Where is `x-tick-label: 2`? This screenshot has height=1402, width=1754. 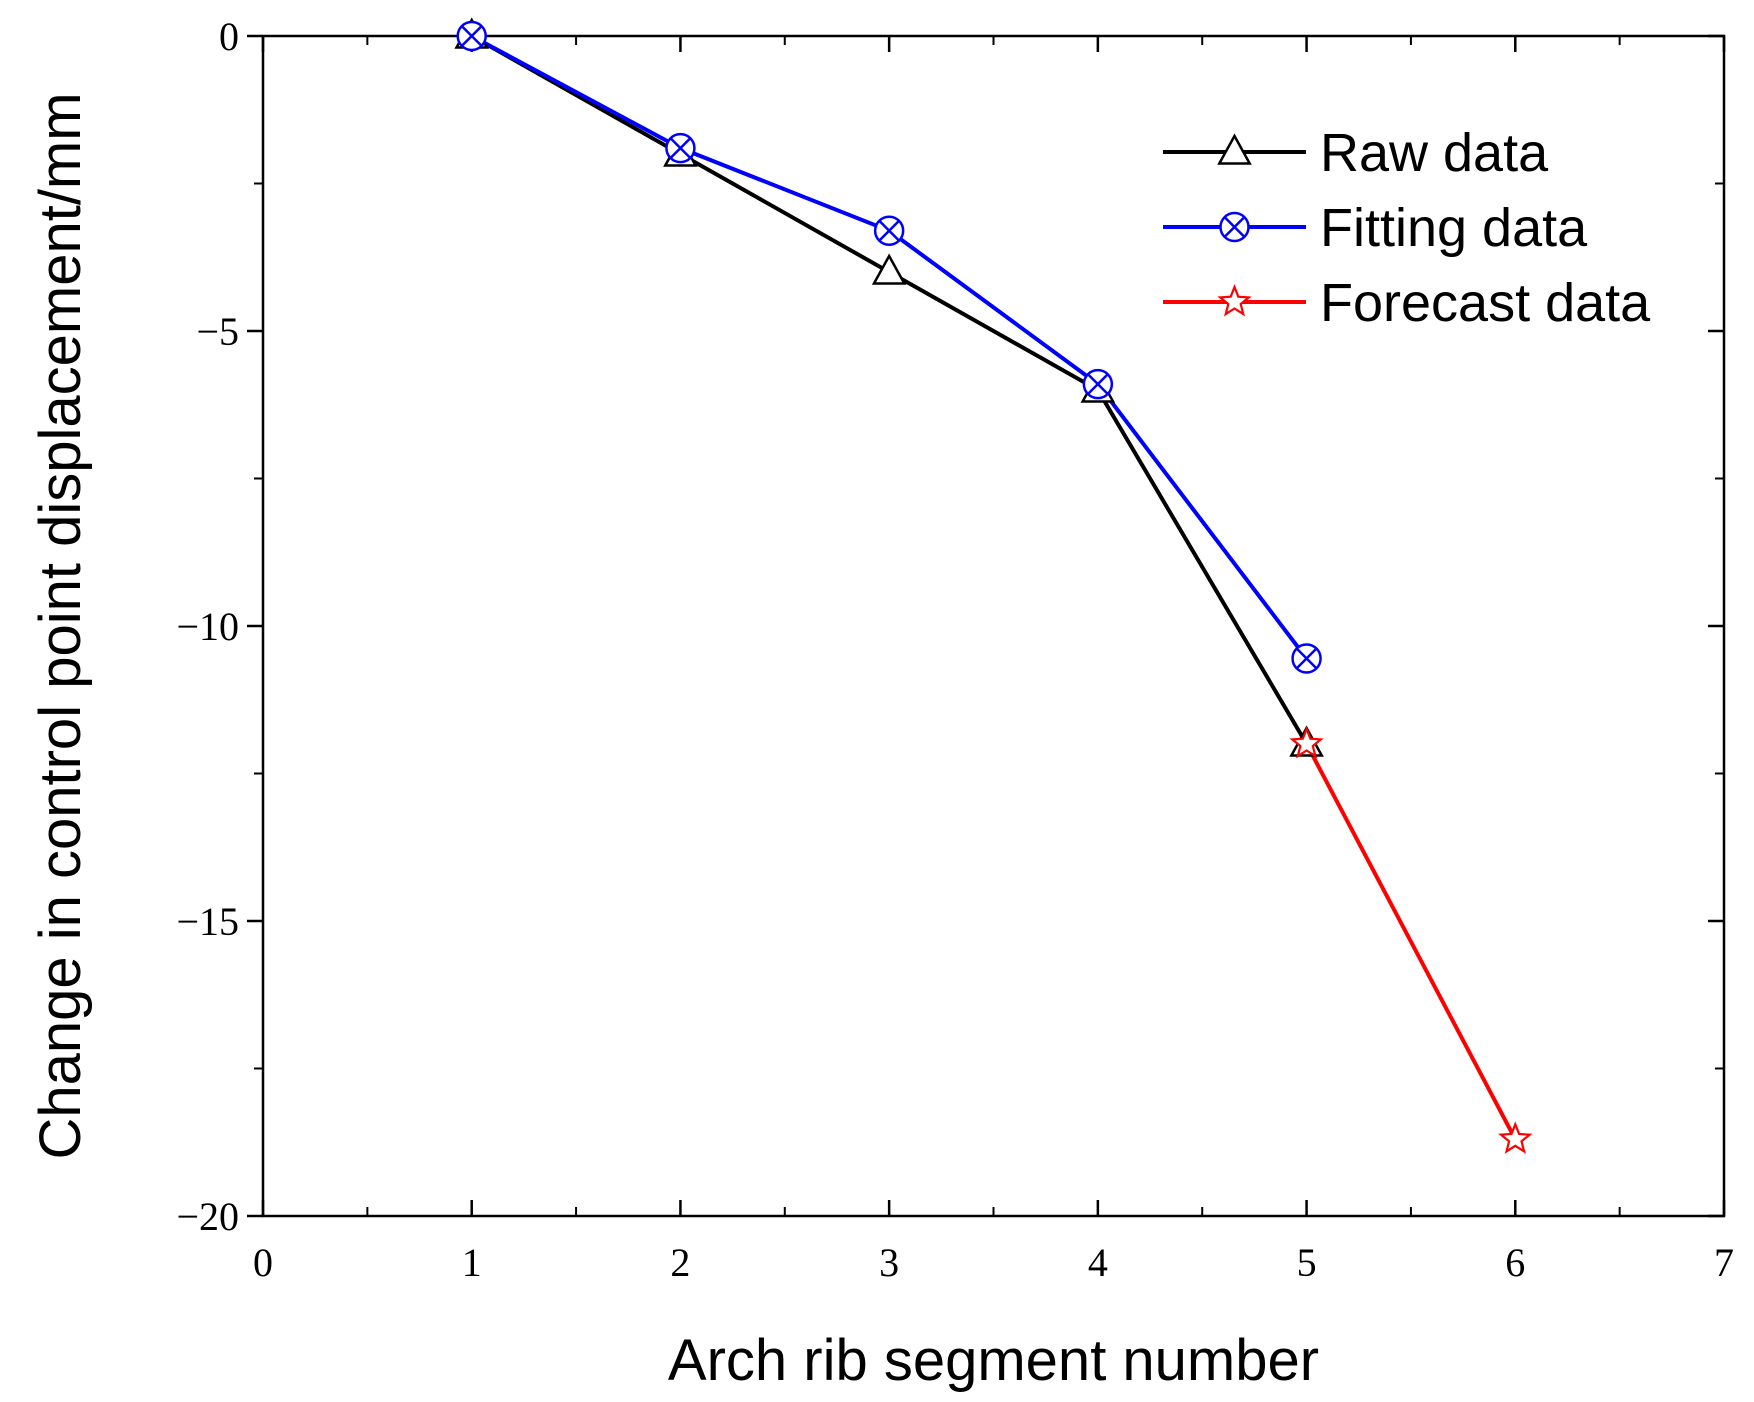
x-tick-label: 2 is located at coordinates (680, 1262).